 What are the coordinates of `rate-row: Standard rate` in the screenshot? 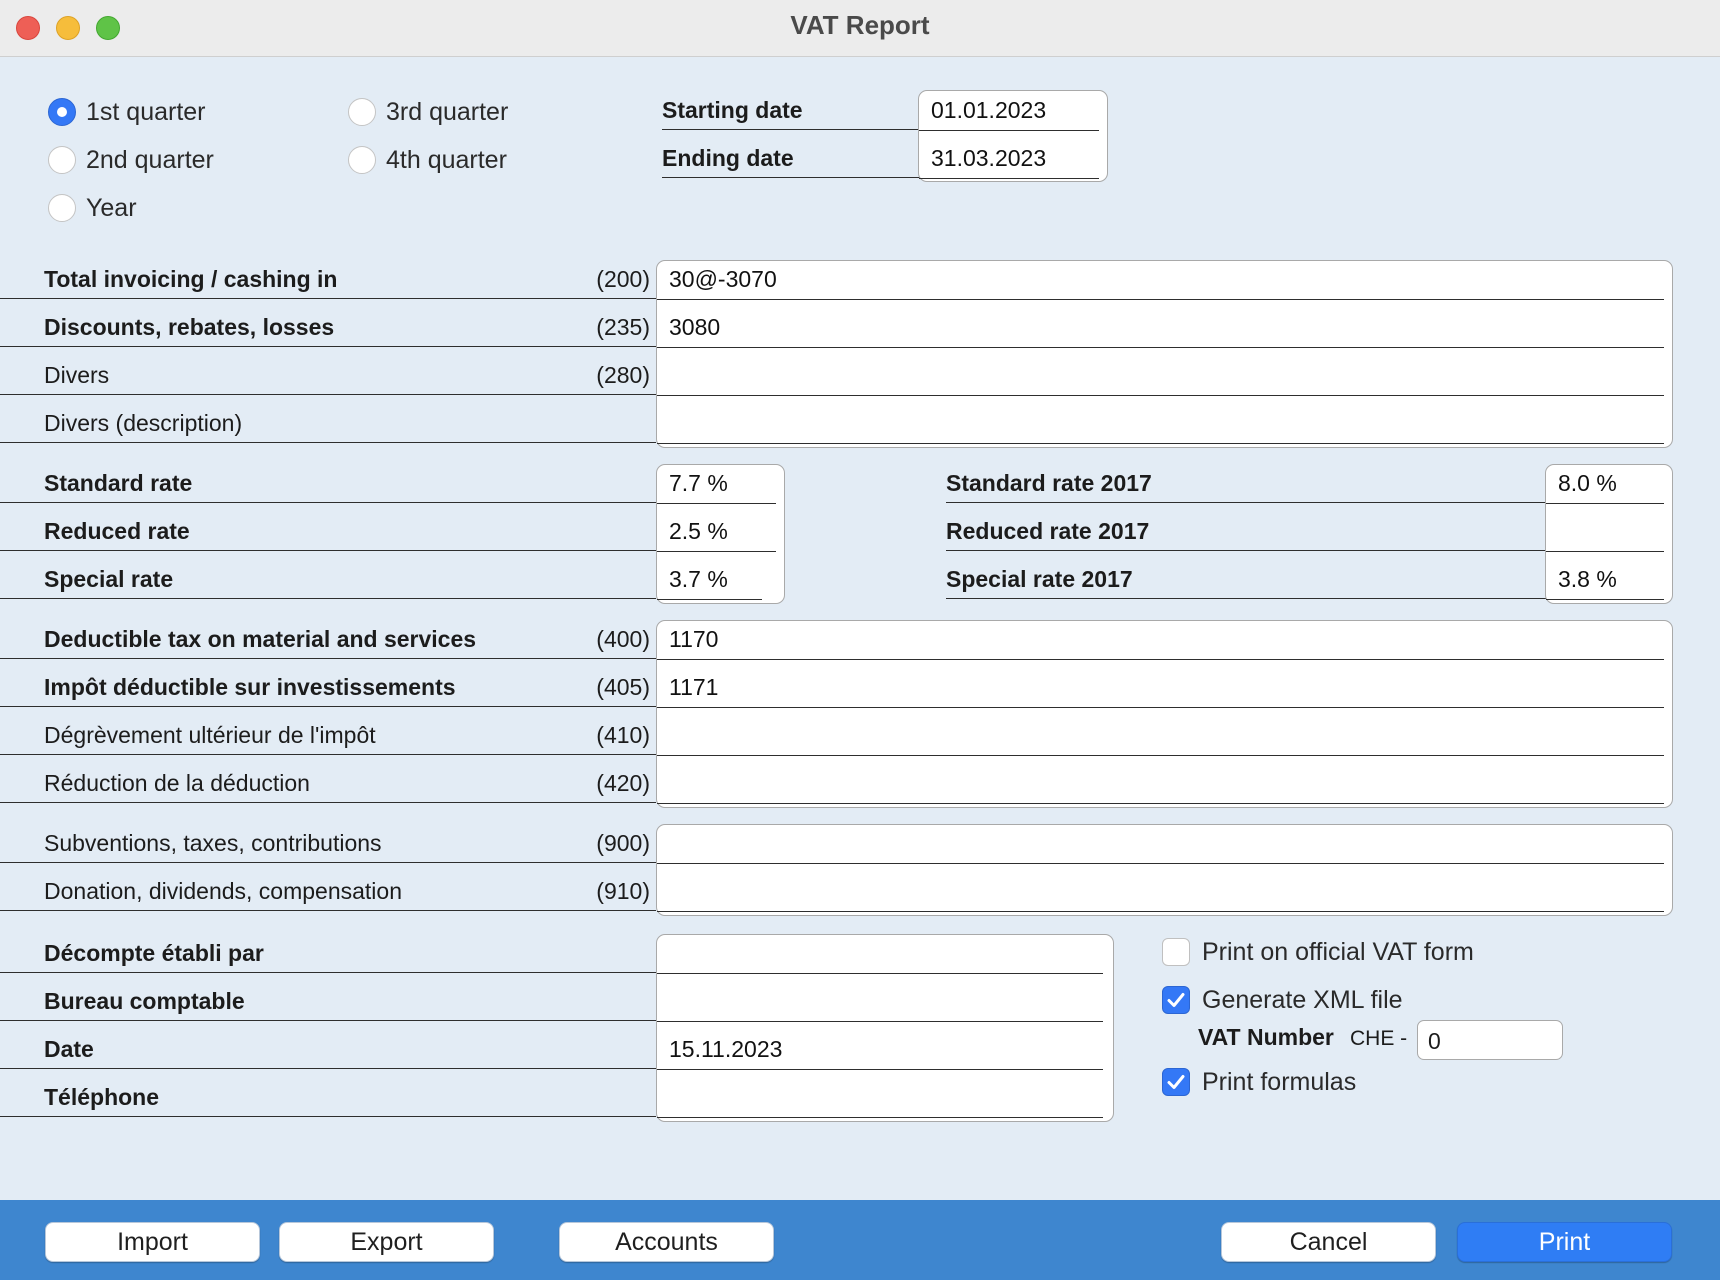 It's located at (328, 479).